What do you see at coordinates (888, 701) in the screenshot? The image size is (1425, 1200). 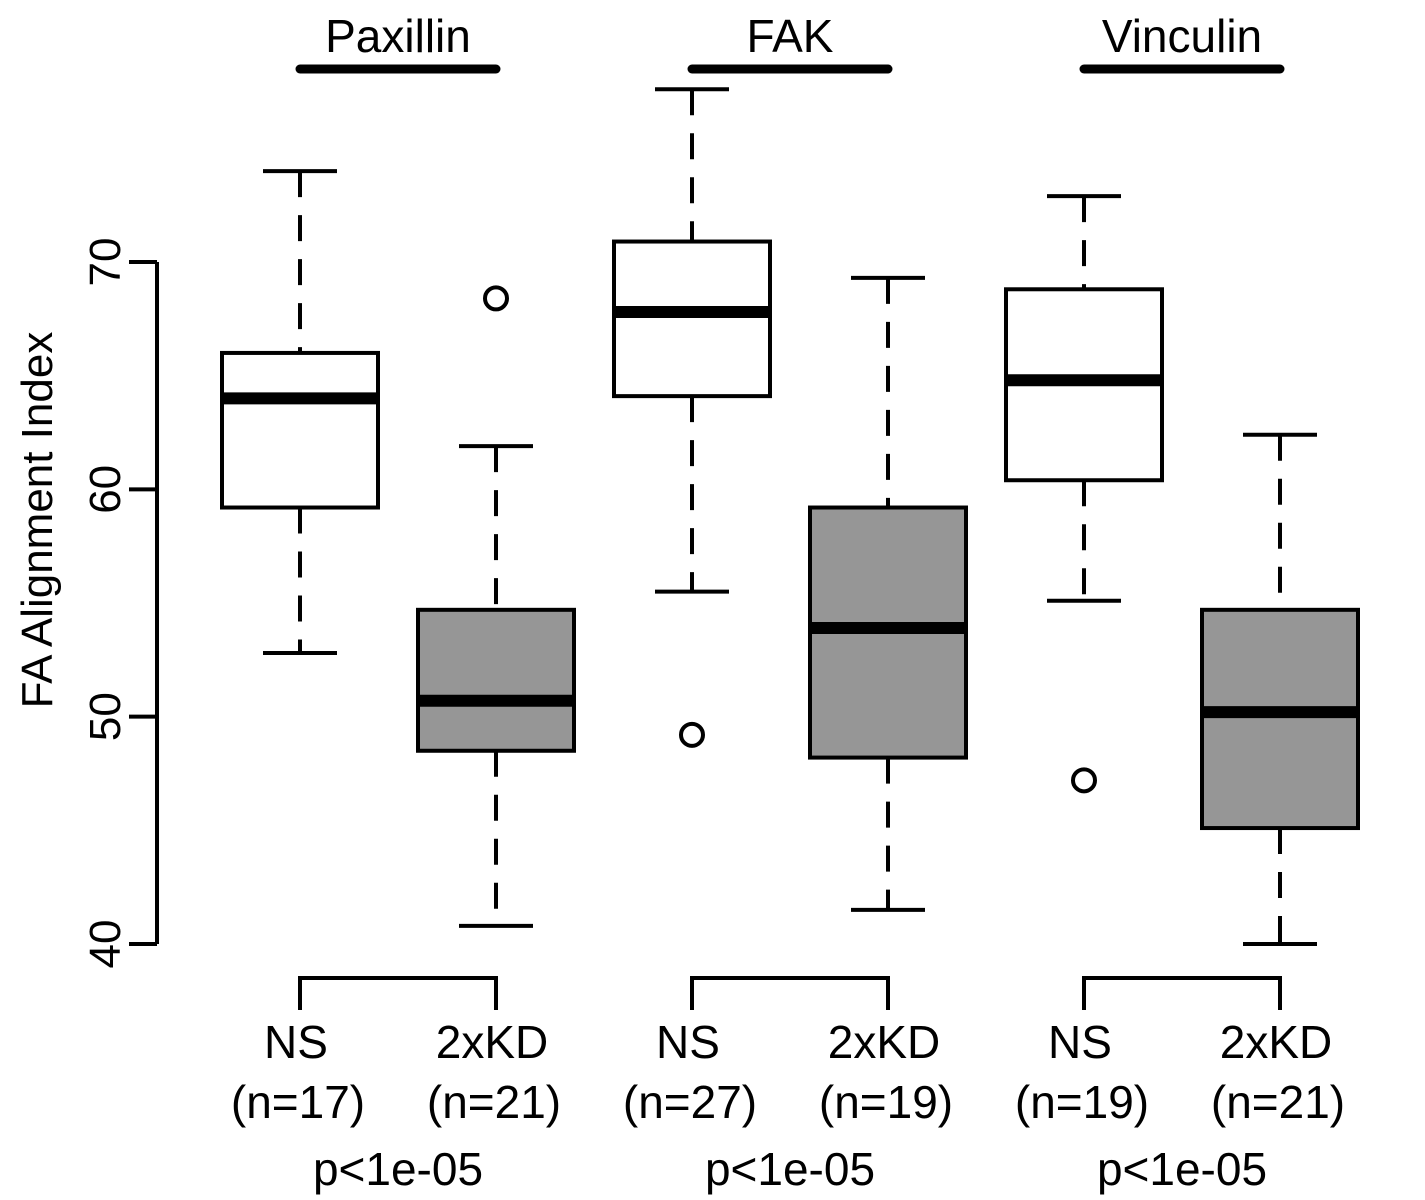 I see `box-2xkd: 2xKD (n=19)` at bounding box center [888, 701].